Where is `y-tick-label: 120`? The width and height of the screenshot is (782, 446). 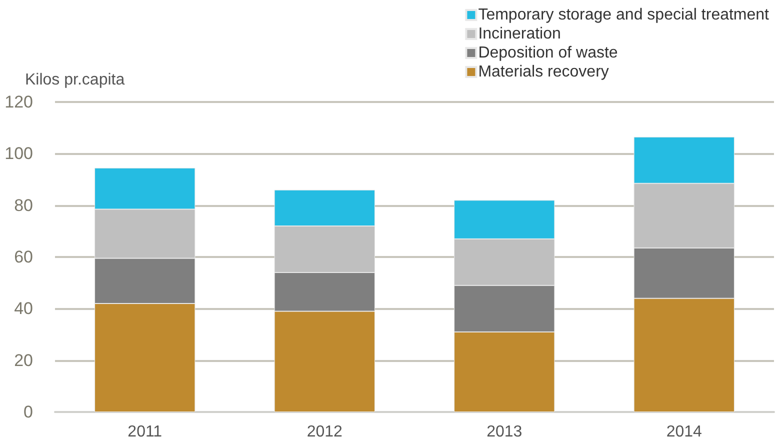
y-tick-label: 120 is located at coordinates (18, 102).